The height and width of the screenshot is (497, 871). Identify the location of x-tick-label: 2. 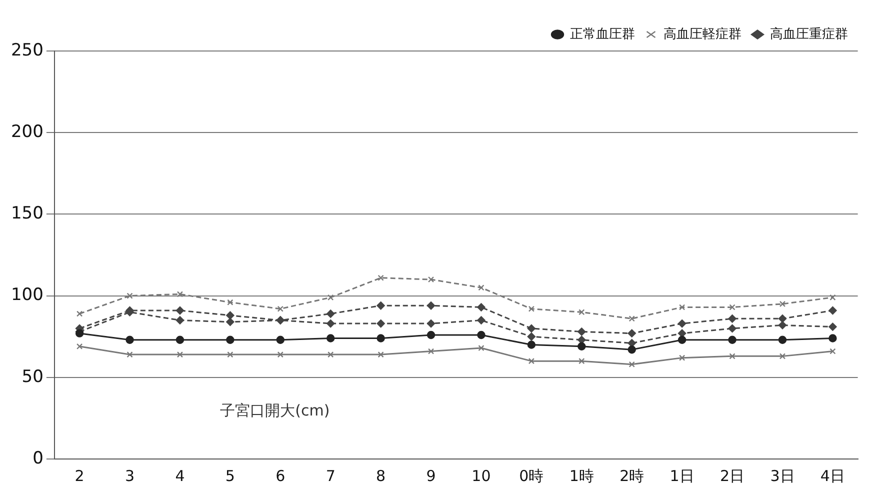
(79, 475).